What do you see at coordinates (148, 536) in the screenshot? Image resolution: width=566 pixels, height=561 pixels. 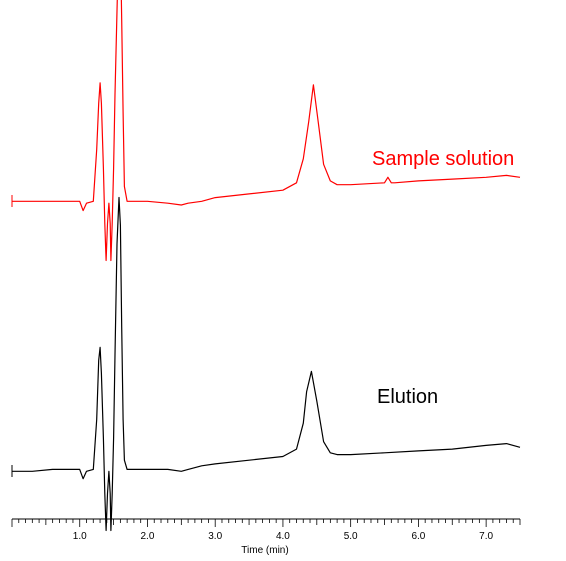 I see `x-tick-label: 2.0` at bounding box center [148, 536].